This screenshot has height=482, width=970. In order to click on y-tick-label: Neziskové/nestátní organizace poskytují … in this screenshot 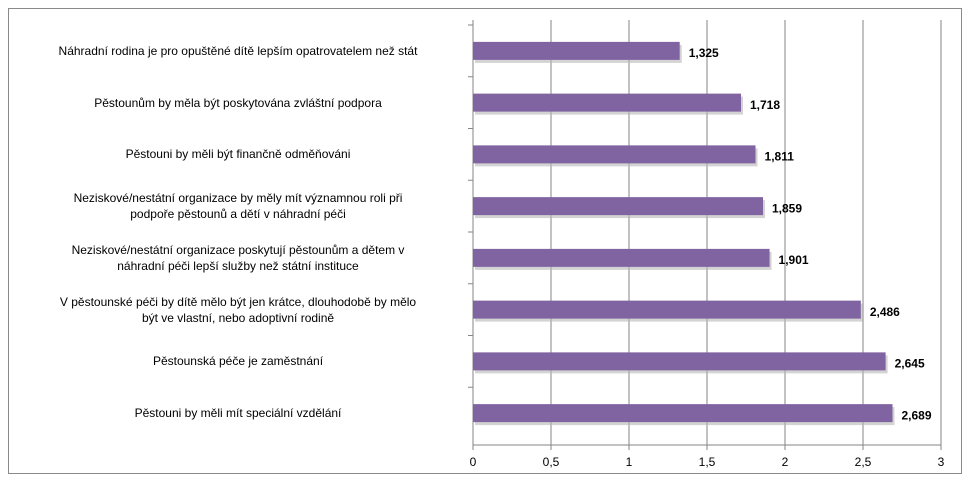, I will do `click(238, 257)`.